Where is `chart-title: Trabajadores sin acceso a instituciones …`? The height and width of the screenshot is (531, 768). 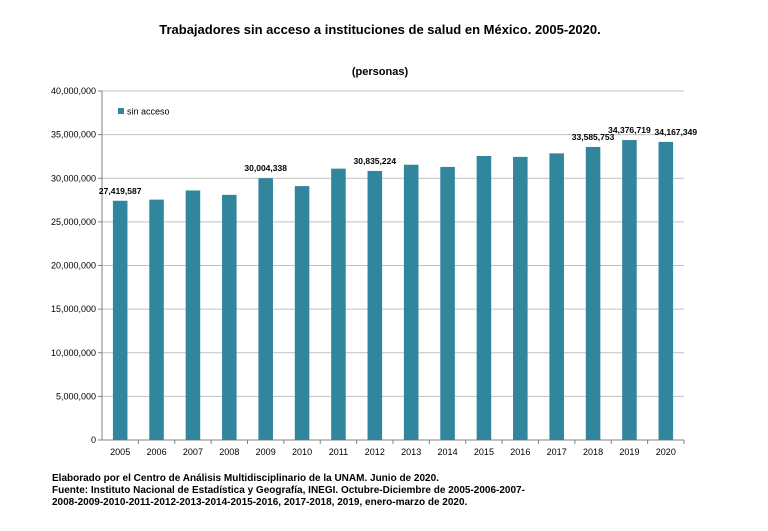 chart-title: Trabajadores sin acceso a instituciones … is located at coordinates (380, 29).